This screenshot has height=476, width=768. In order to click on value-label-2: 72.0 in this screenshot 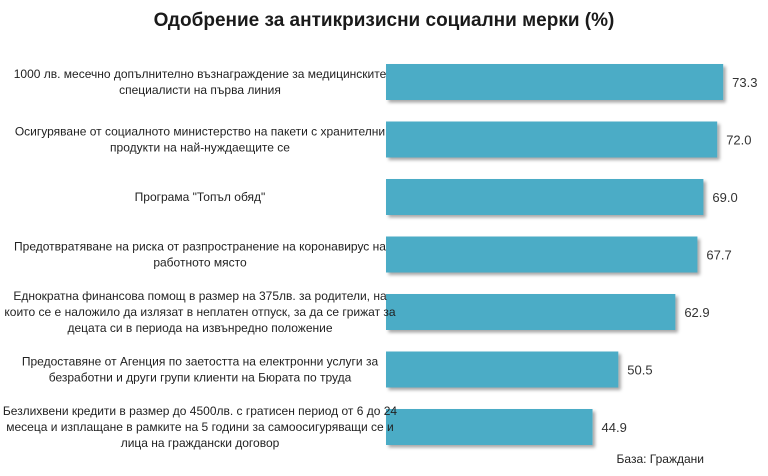, I will do `click(738, 140)`.